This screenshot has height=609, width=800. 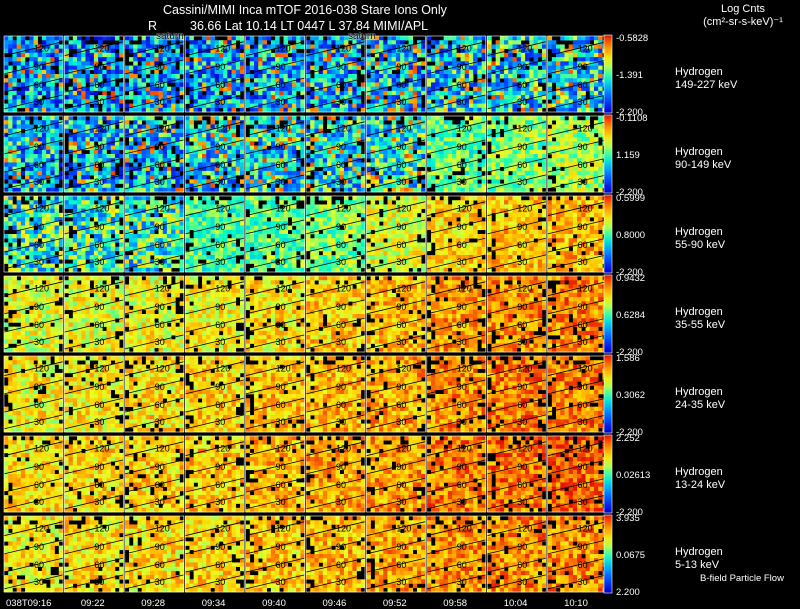 I want to click on species-energy-label: Hydrogen 24-35 keV, so click(x=700, y=399).